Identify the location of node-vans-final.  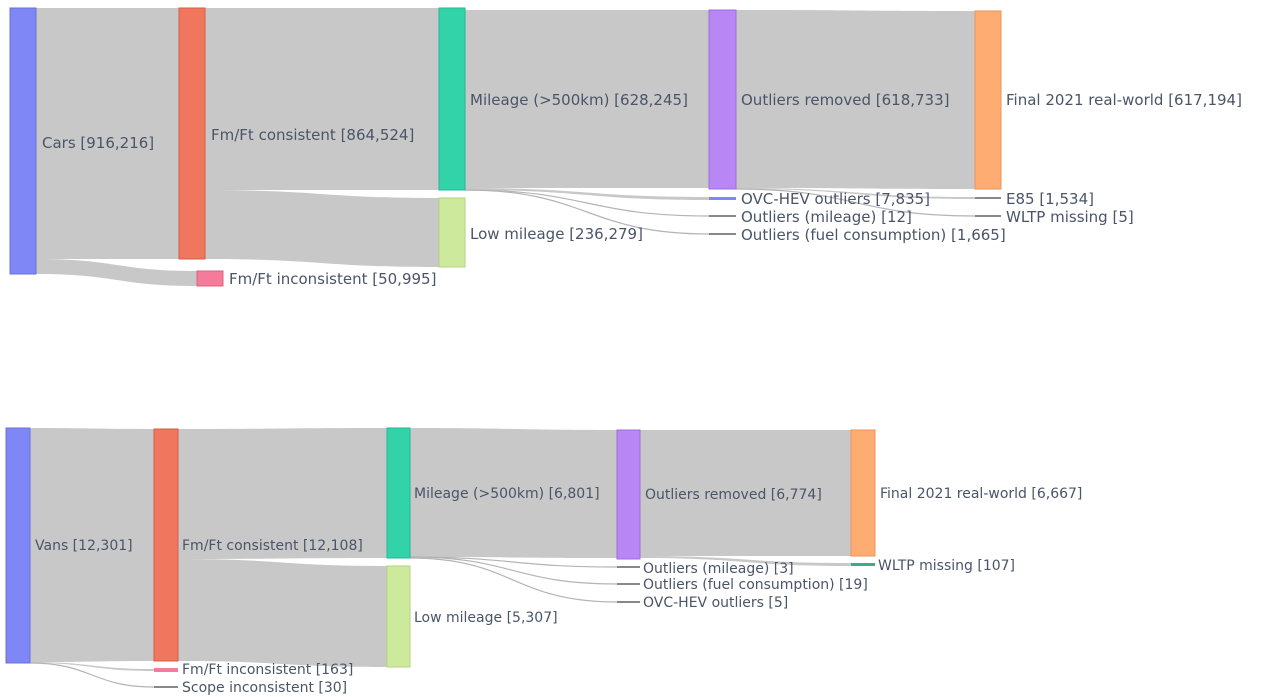
(863, 493).